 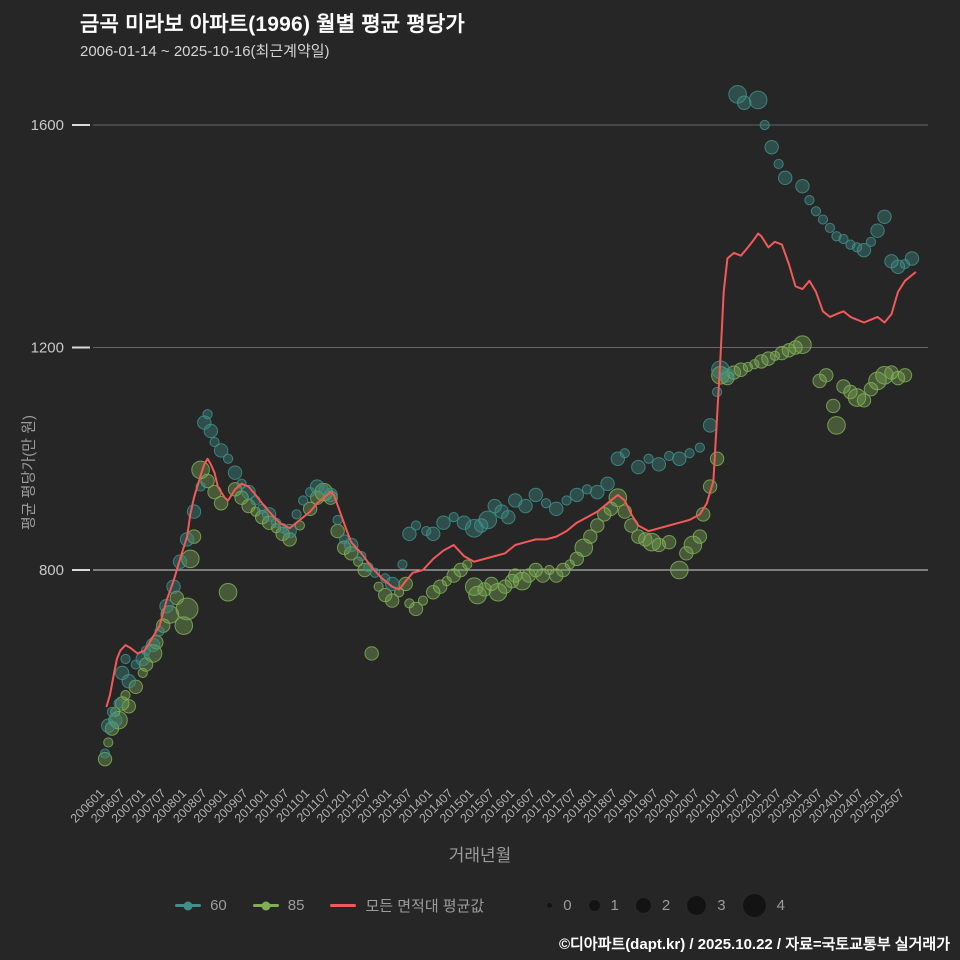 What do you see at coordinates (780, 905) in the screenshot?
I see `size-label-4: 4` at bounding box center [780, 905].